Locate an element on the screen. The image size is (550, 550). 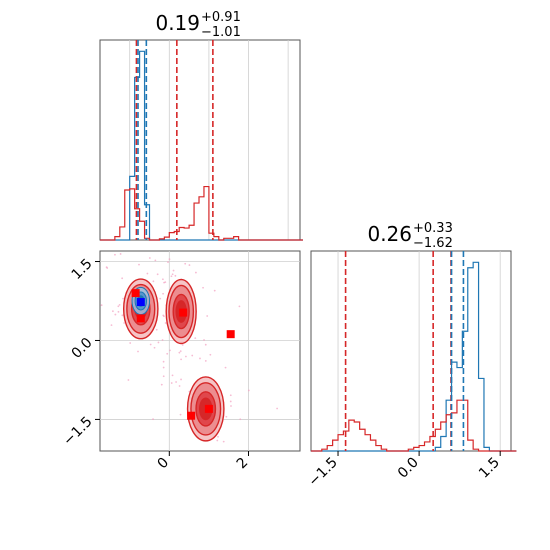
panel-hist-param1-grid is located at coordinates (419, 351).